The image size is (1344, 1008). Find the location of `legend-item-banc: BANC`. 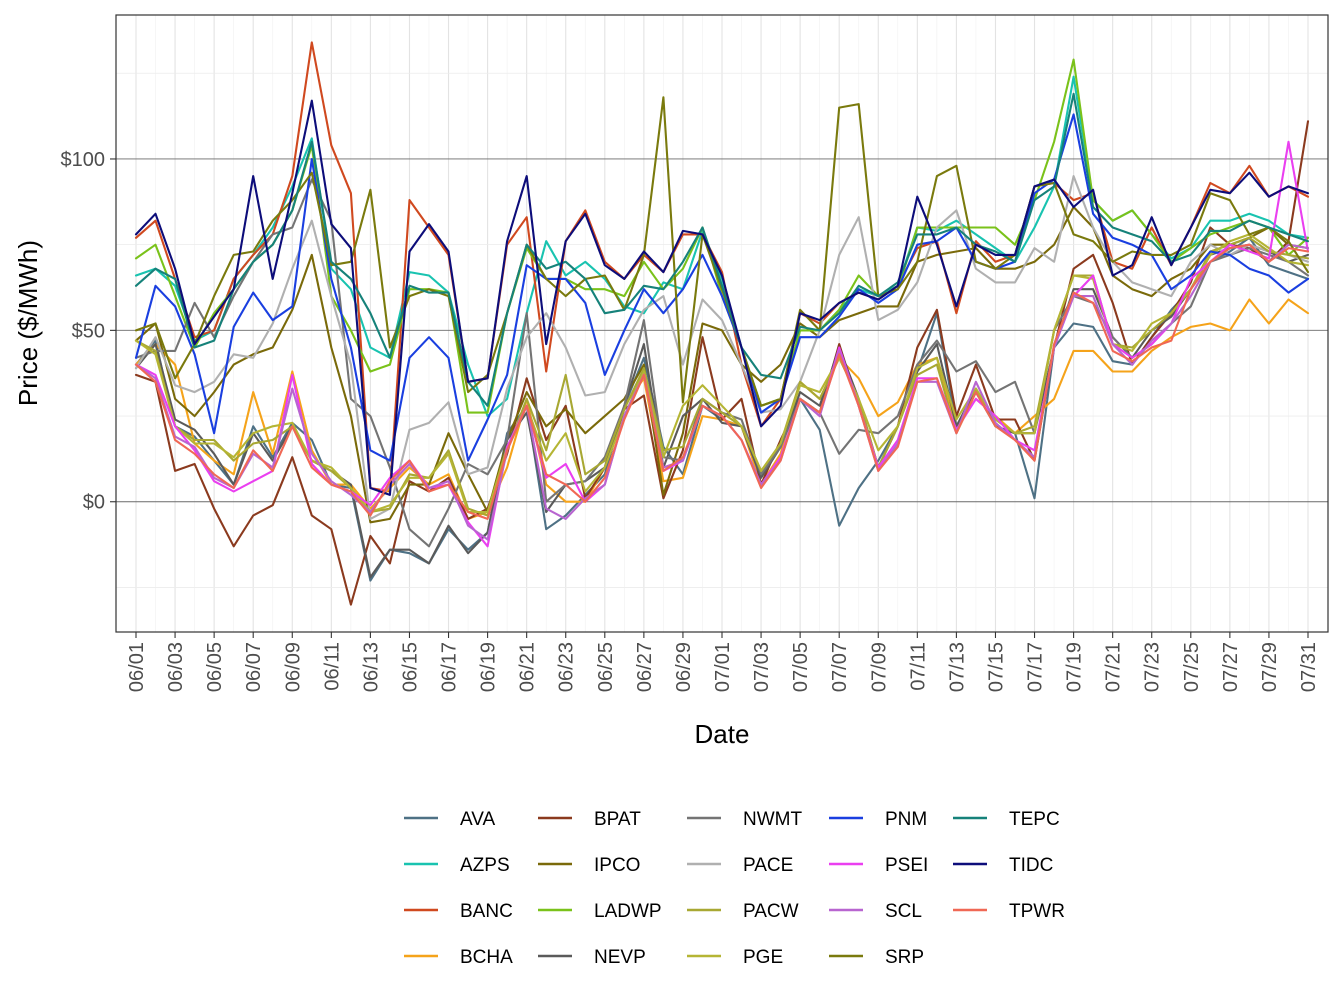

legend-item-banc: BANC is located at coordinates (458, 911).